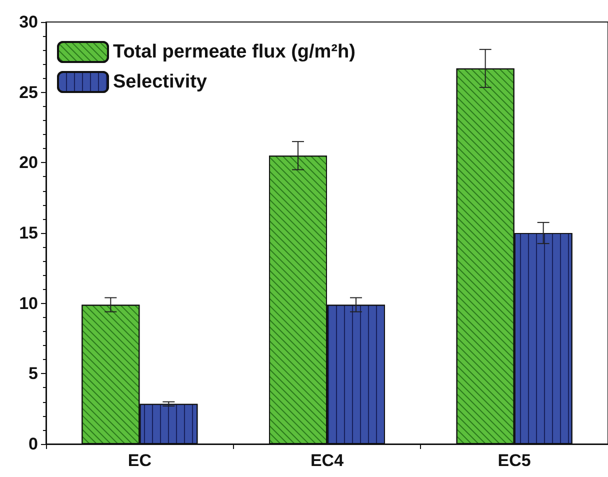 Image resolution: width=608 pixels, height=477 pixels. I want to click on x-tick-label: EC5, so click(514, 460).